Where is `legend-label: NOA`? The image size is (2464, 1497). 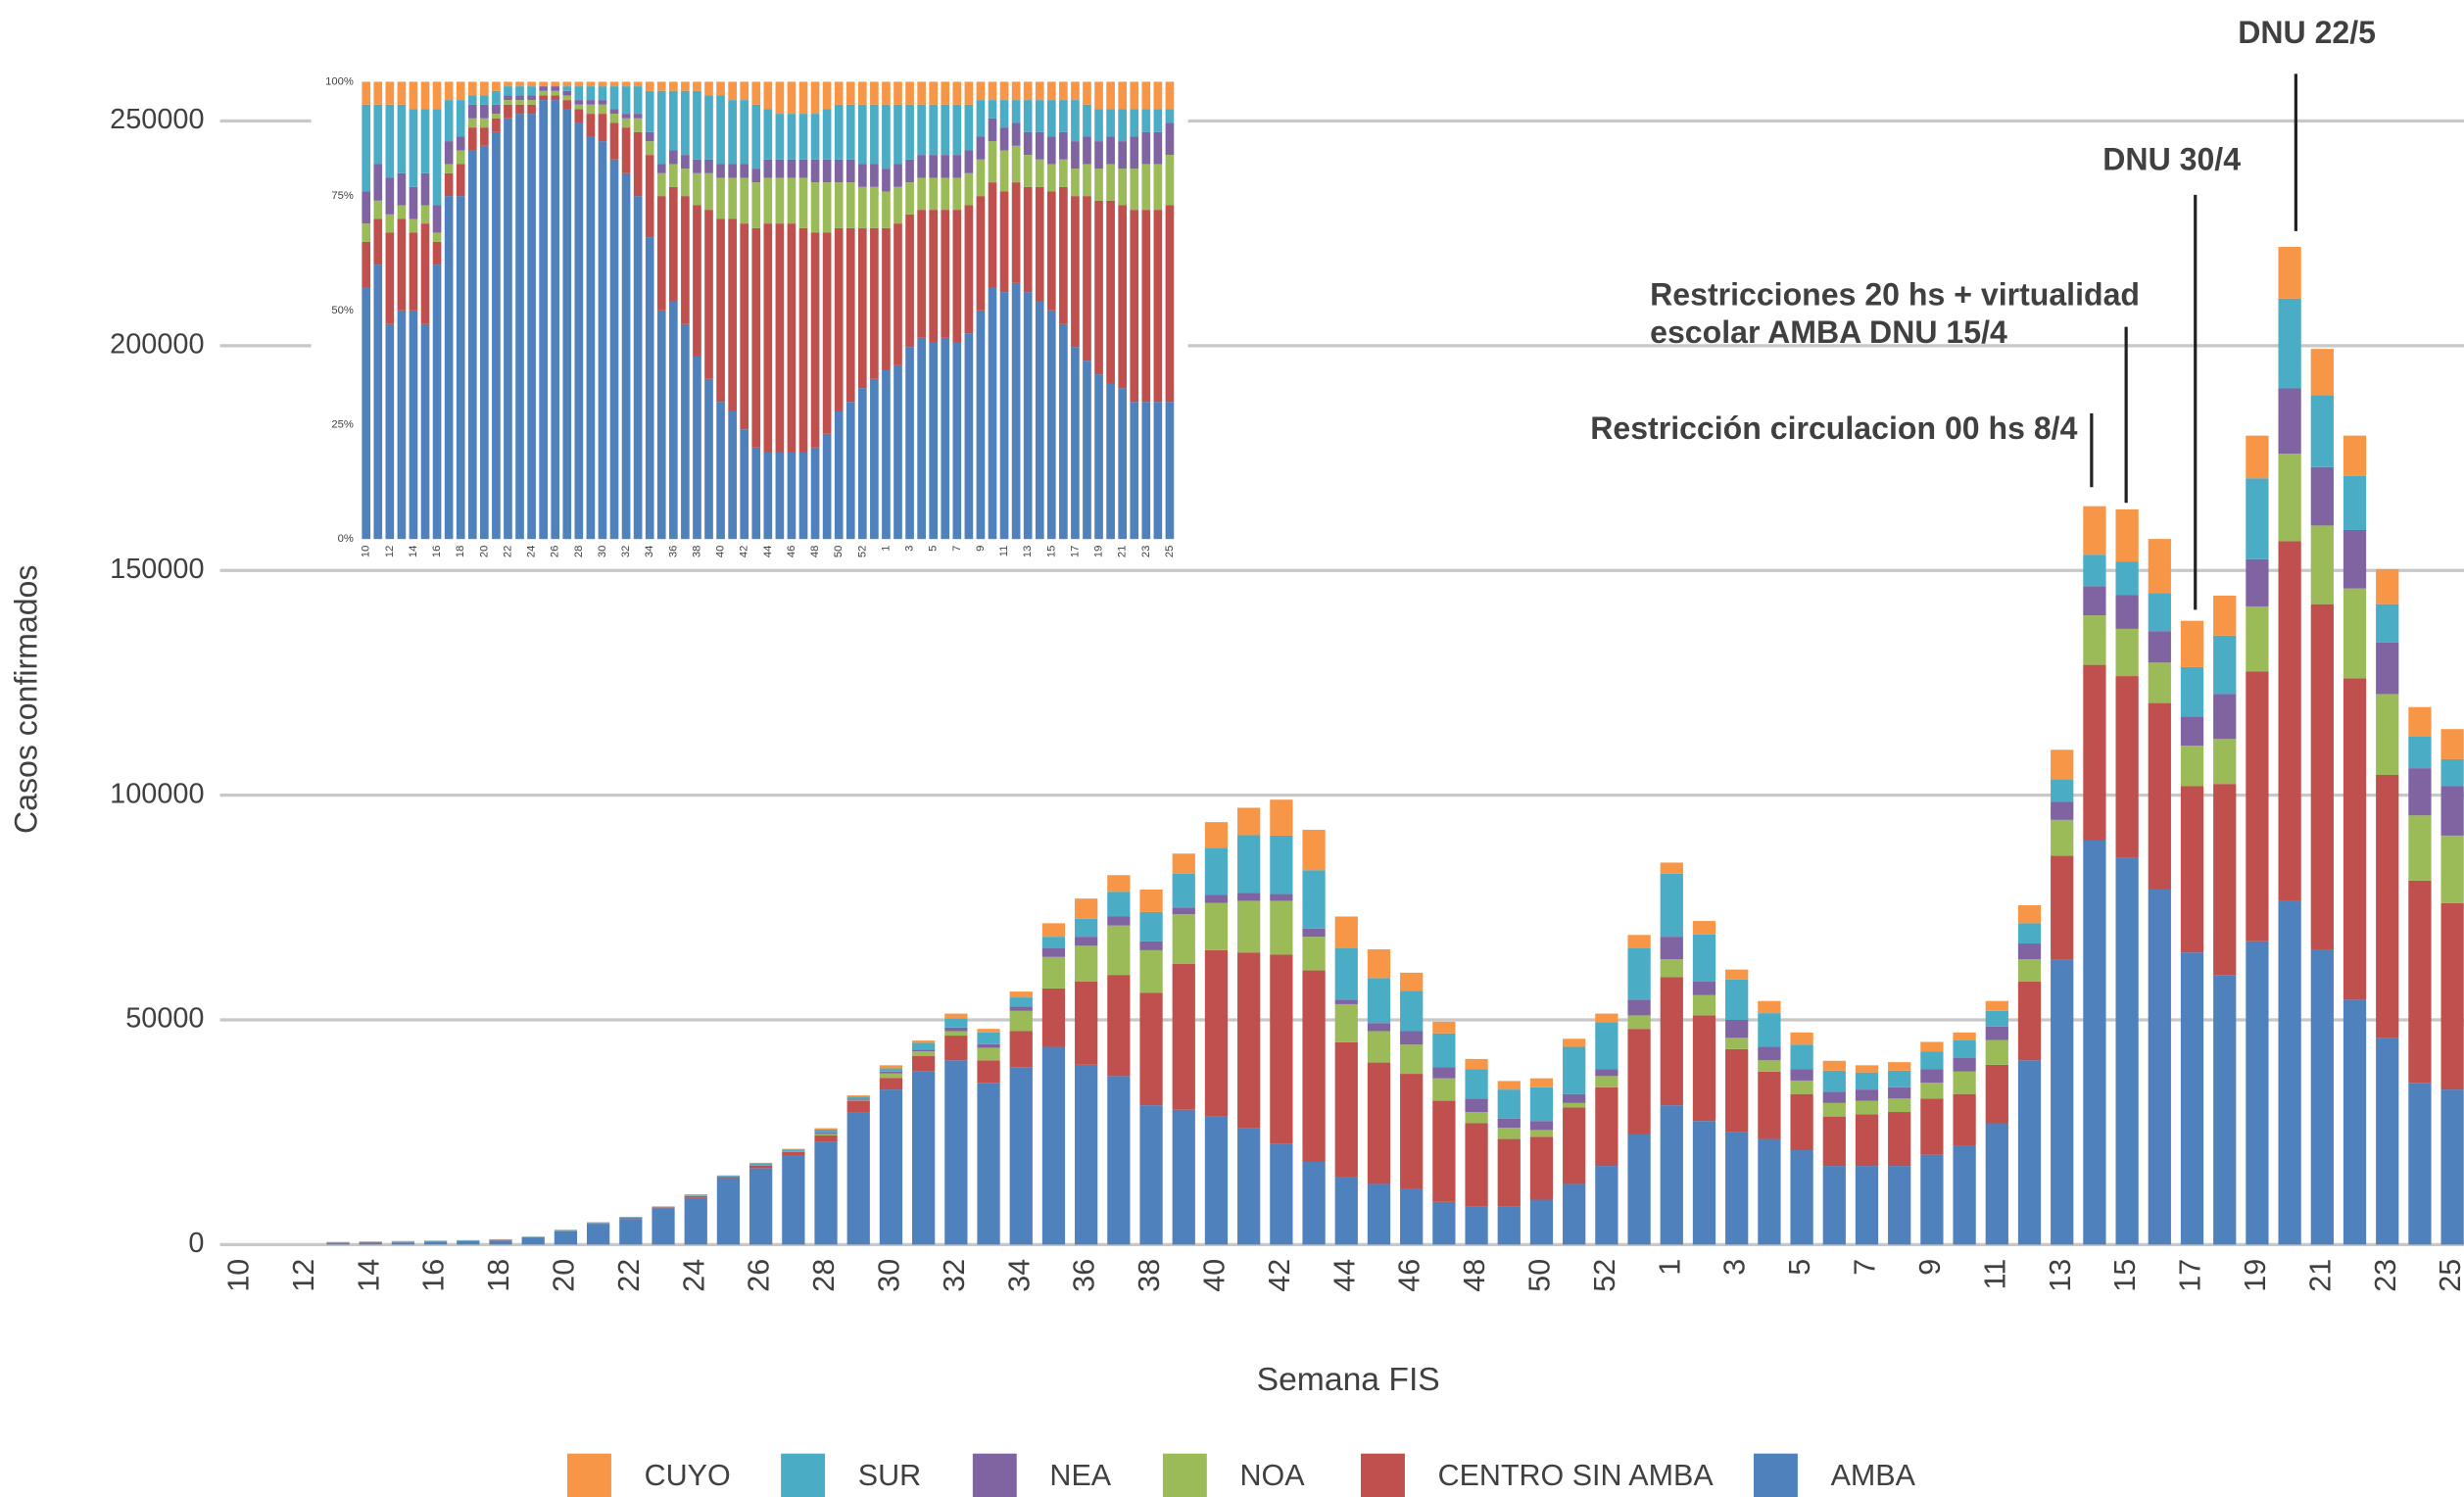
legend-label: NOA is located at coordinates (1273, 1475).